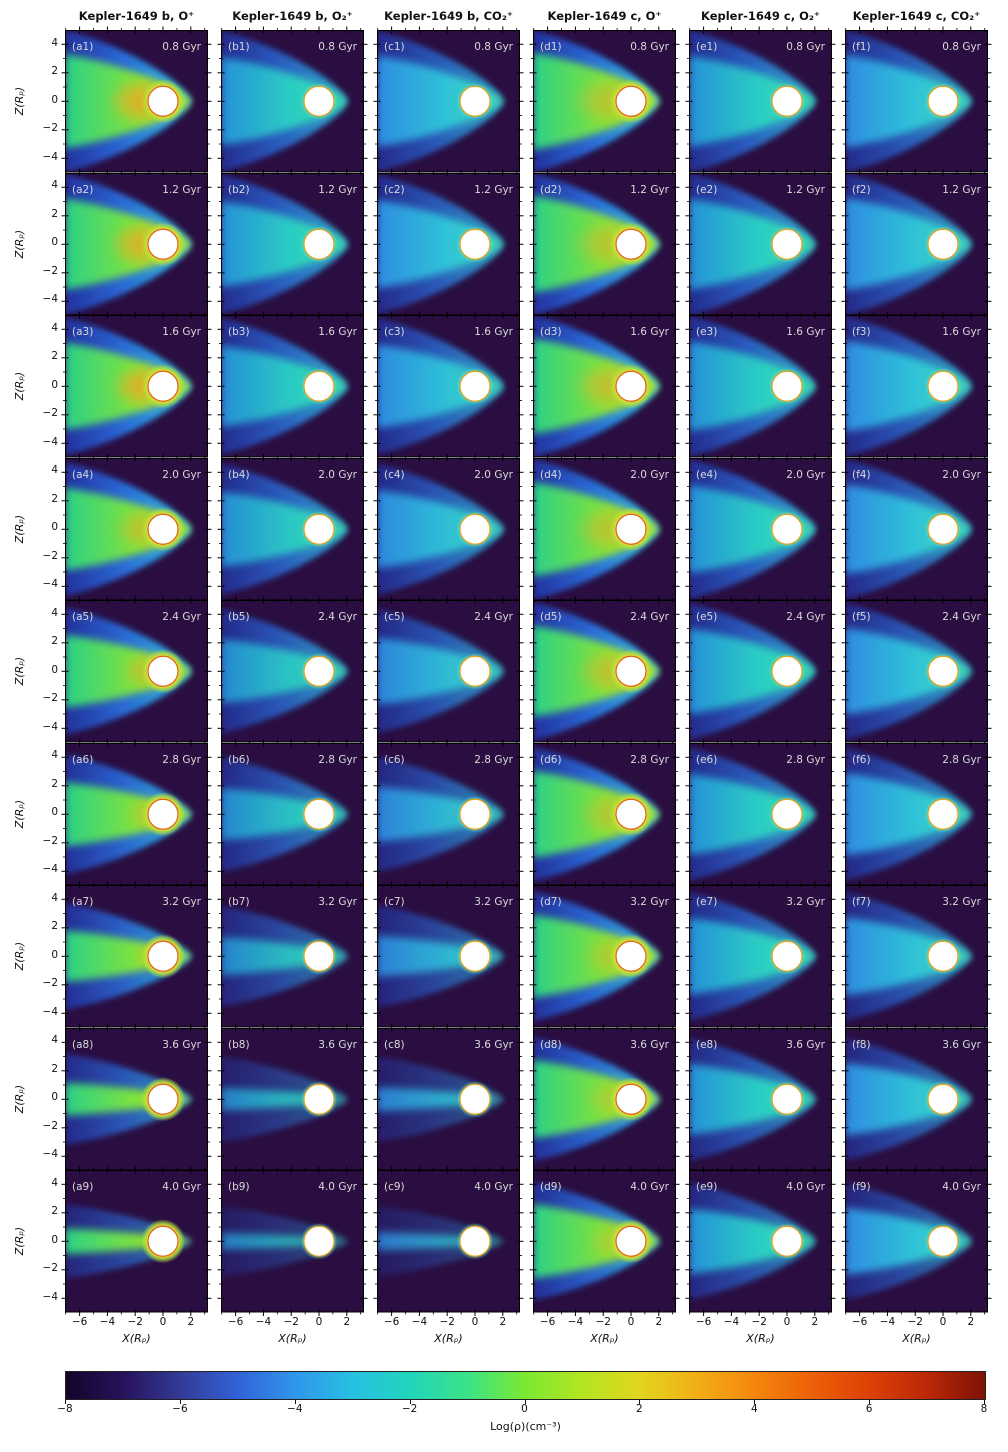 Image resolution: width=1008 pixels, height=1452 pixels. Describe the element at coordinates (604, 1241) in the screenshot. I see `panel-d9: (d9) 4.0 Gyr` at that location.